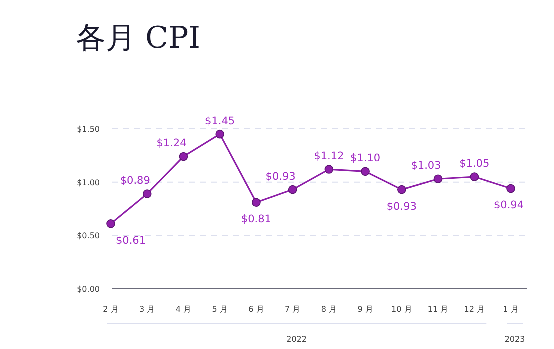 Image resolution: width=554 pixels, height=349 pixels. I want to click on data-label: $1.45, so click(220, 121).